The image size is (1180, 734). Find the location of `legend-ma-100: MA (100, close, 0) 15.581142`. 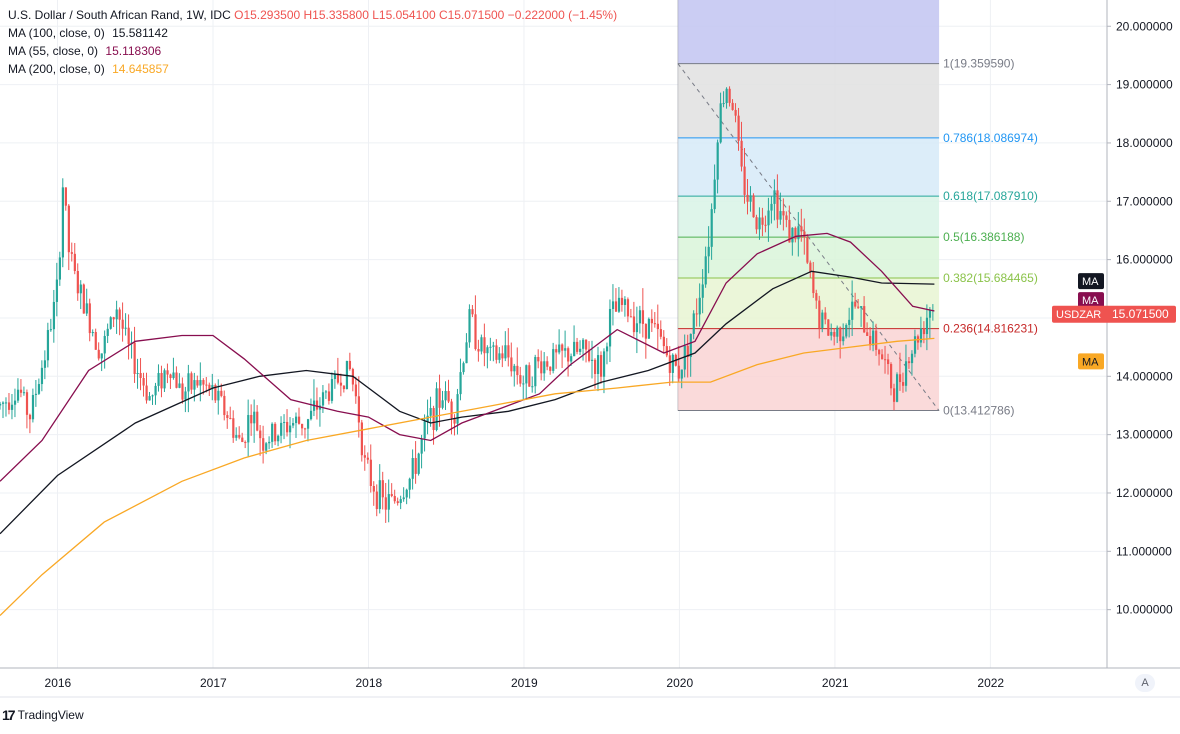

legend-ma-100: MA (100, close, 0) 15.581142 is located at coordinates (312, 33).